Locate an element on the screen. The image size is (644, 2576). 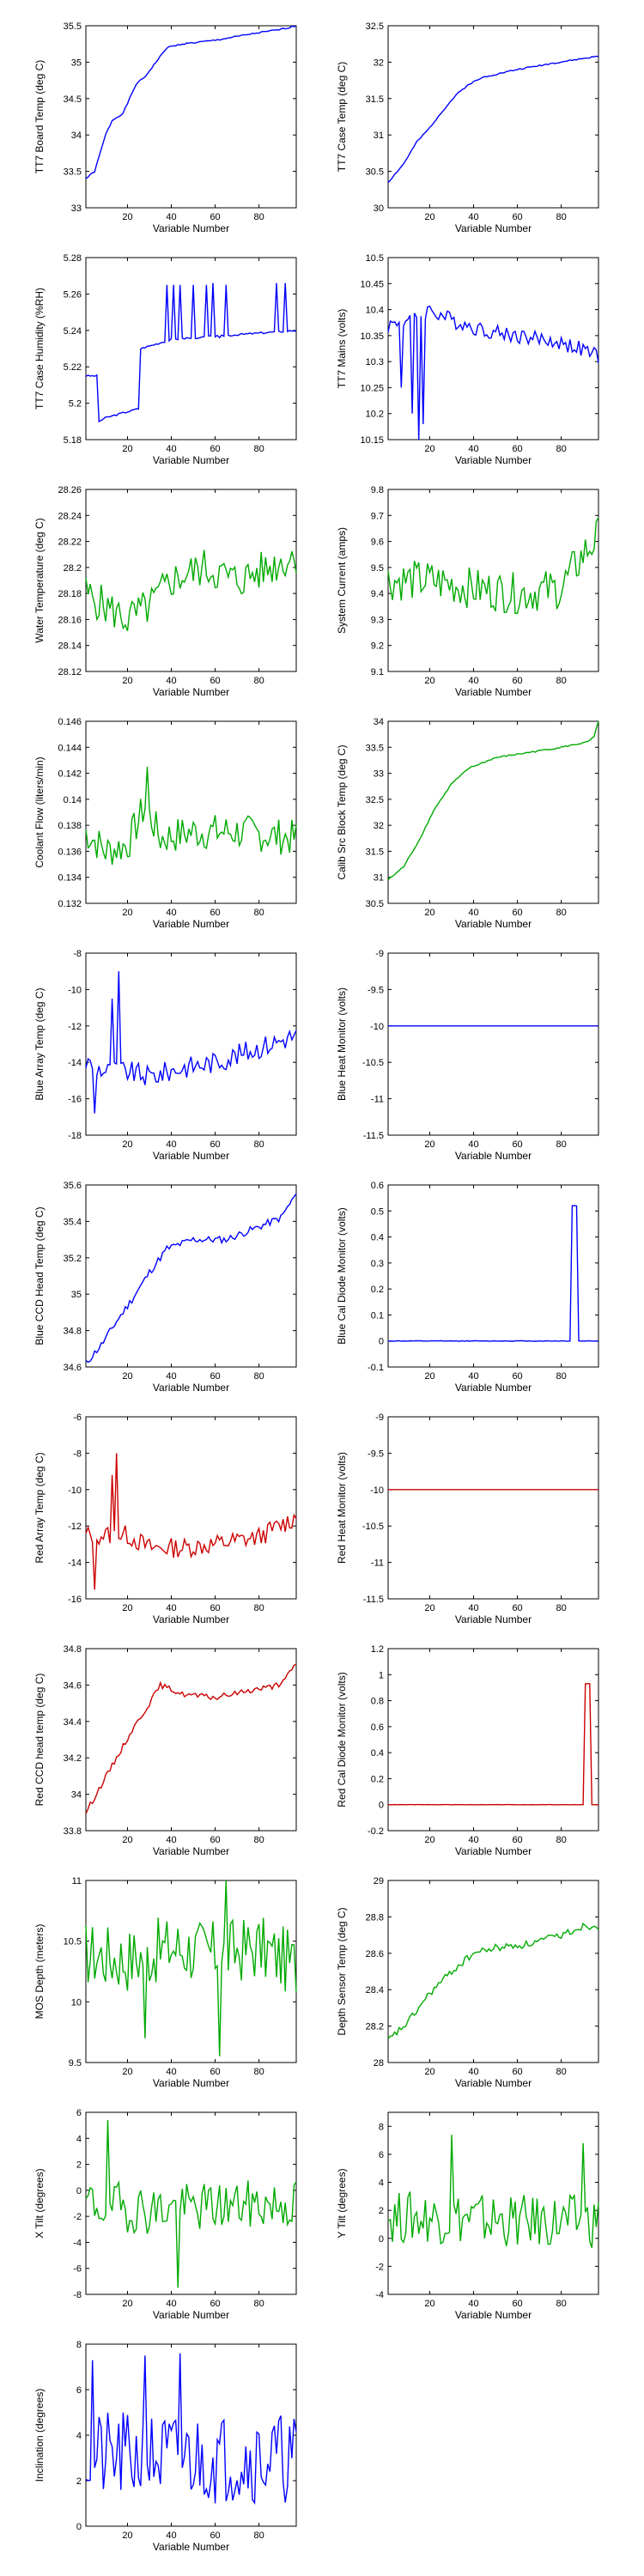
y-tick-label: 0.6 is located at coordinates (377, 1727).